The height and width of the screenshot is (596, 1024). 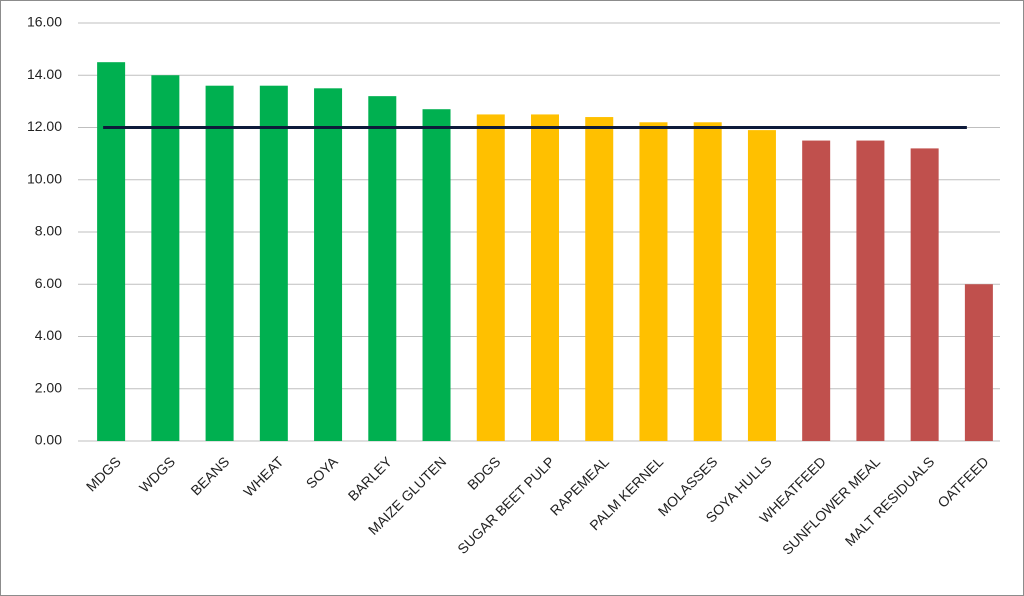 I want to click on y-tick-label: 2.00, so click(x=48, y=387).